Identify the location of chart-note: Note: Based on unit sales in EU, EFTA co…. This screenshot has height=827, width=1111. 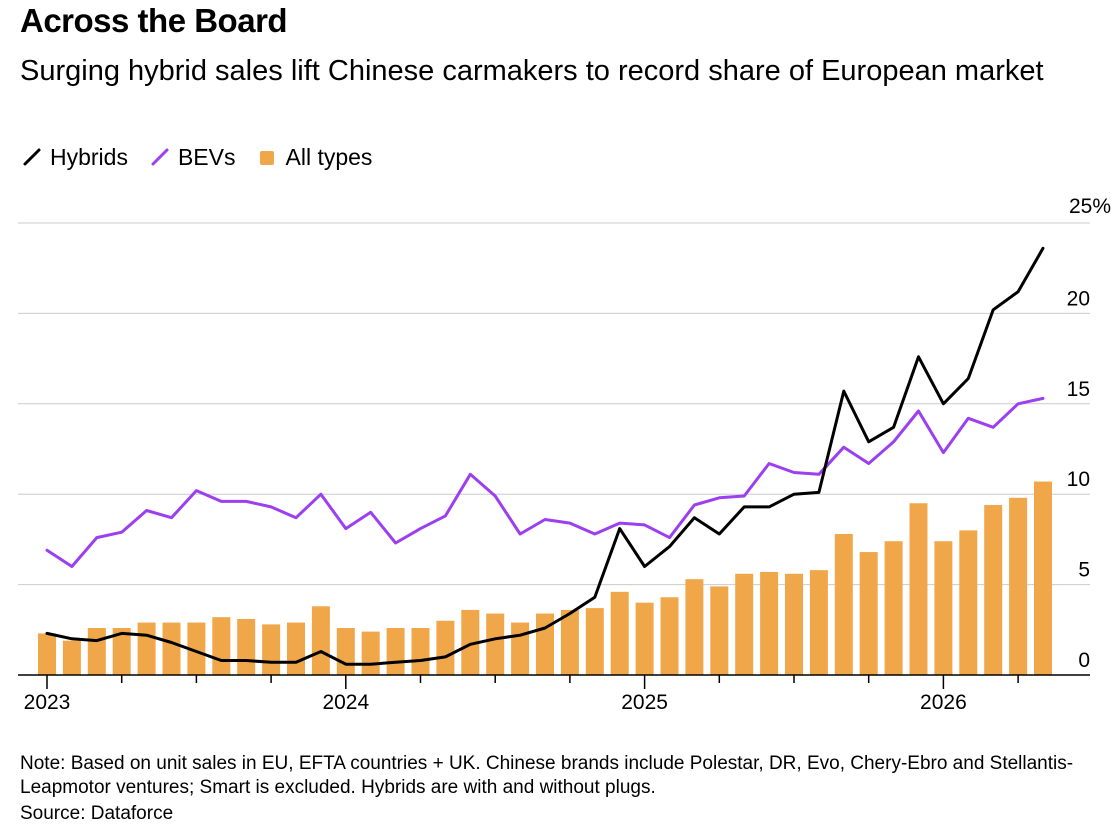
(547, 775).